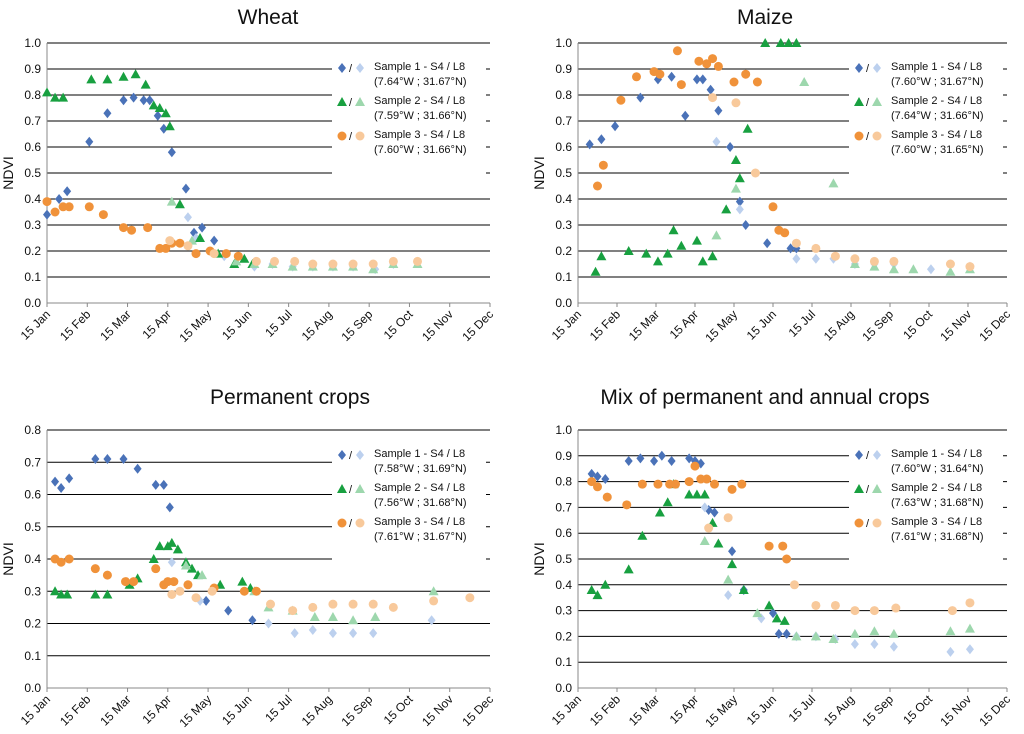 The height and width of the screenshot is (734, 1024). I want to click on legend-coords: (7.63°W ; 31.68°N), so click(937, 503).